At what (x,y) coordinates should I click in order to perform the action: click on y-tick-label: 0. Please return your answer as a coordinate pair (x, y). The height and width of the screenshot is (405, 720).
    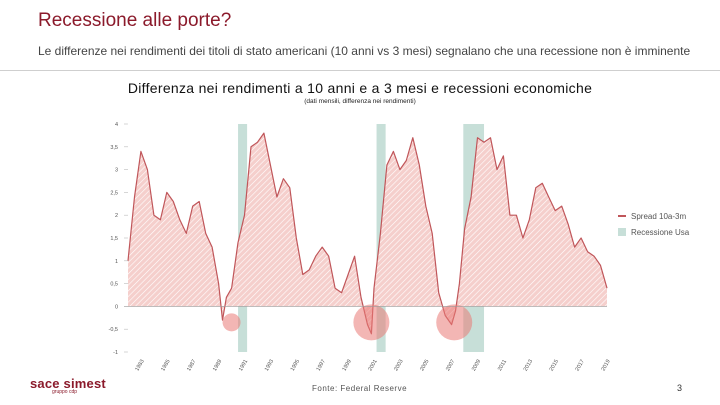
    Looking at the image, I should click on (116, 307).